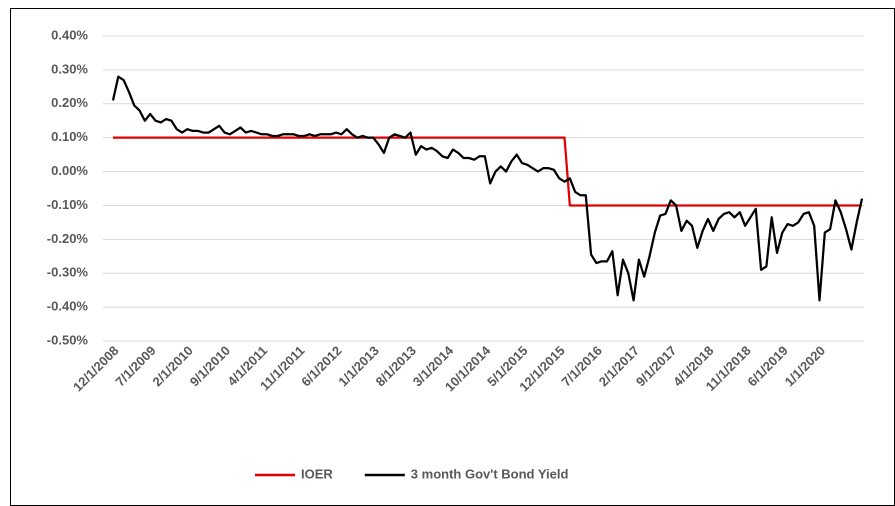  What do you see at coordinates (68, 204) in the screenshot?
I see `y-tick-label: -0.10%` at bounding box center [68, 204].